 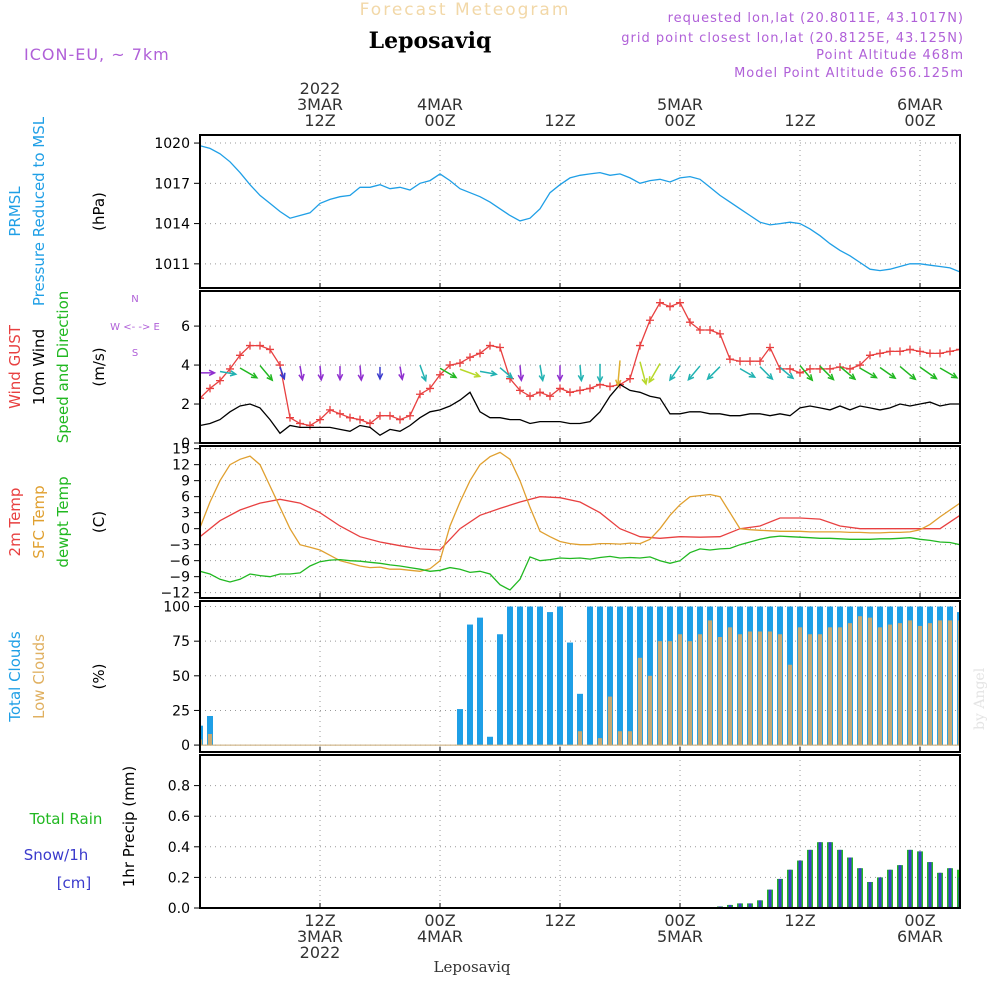 What do you see at coordinates (172, 225) in the screenshot?
I see `y-tick-label: 1014` at bounding box center [172, 225].